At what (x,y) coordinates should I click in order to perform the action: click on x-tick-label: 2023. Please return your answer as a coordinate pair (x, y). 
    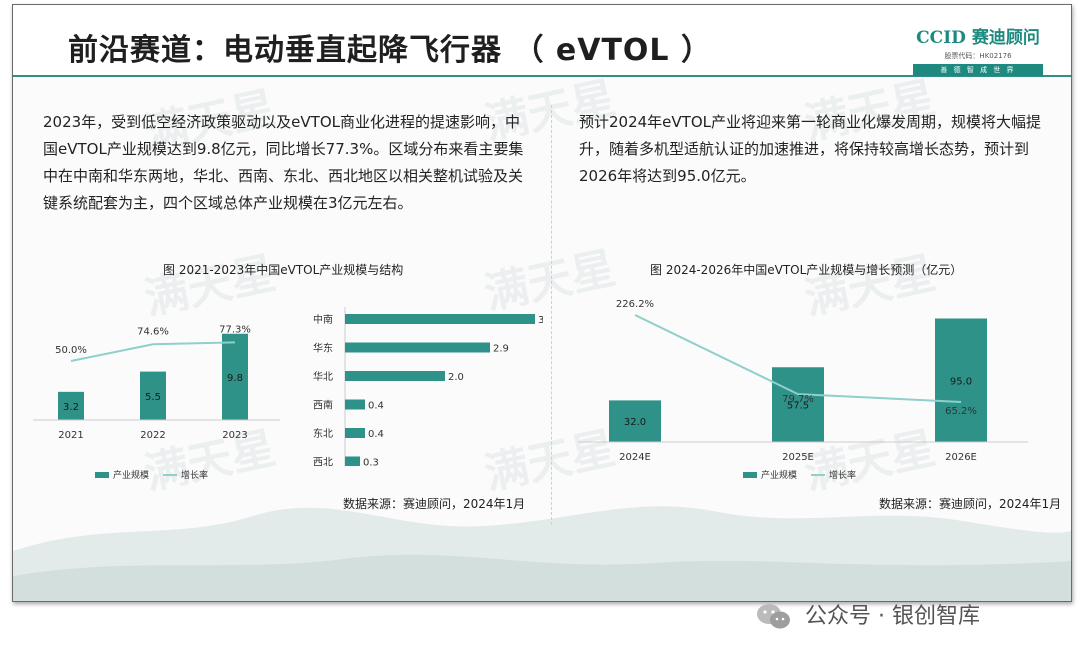
    Looking at the image, I should click on (234, 435).